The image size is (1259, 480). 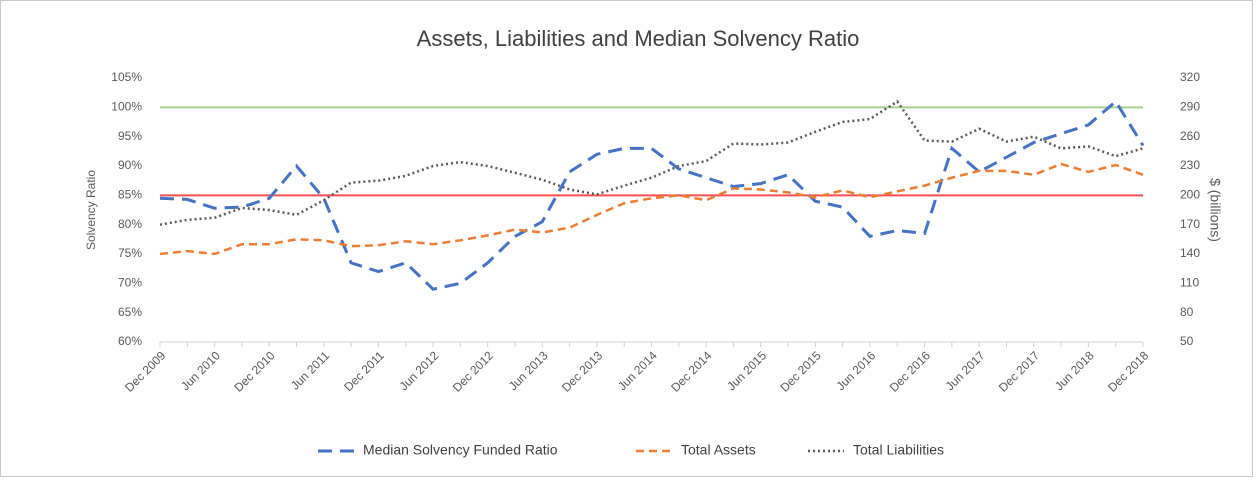 I want to click on y2-tick-label: 230, so click(x=1190, y=165).